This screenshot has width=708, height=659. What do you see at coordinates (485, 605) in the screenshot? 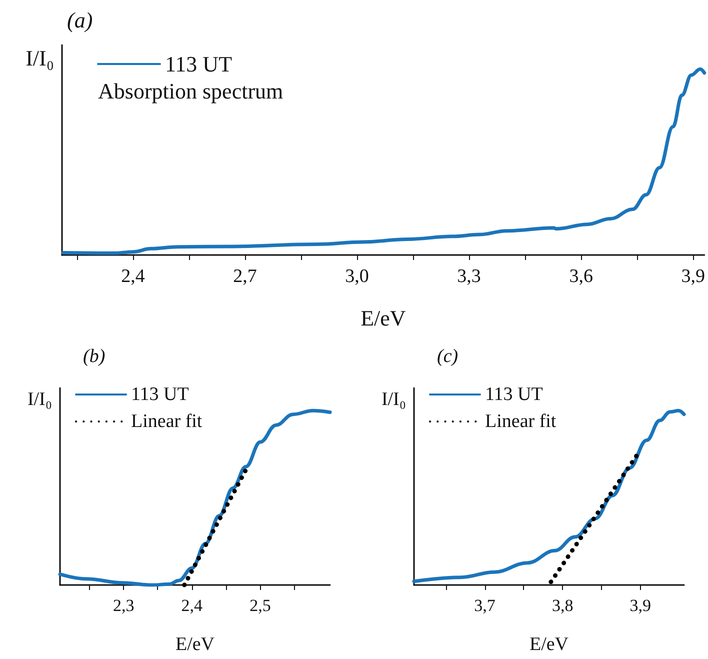
I see `x-tick-label: 3,7` at bounding box center [485, 605].